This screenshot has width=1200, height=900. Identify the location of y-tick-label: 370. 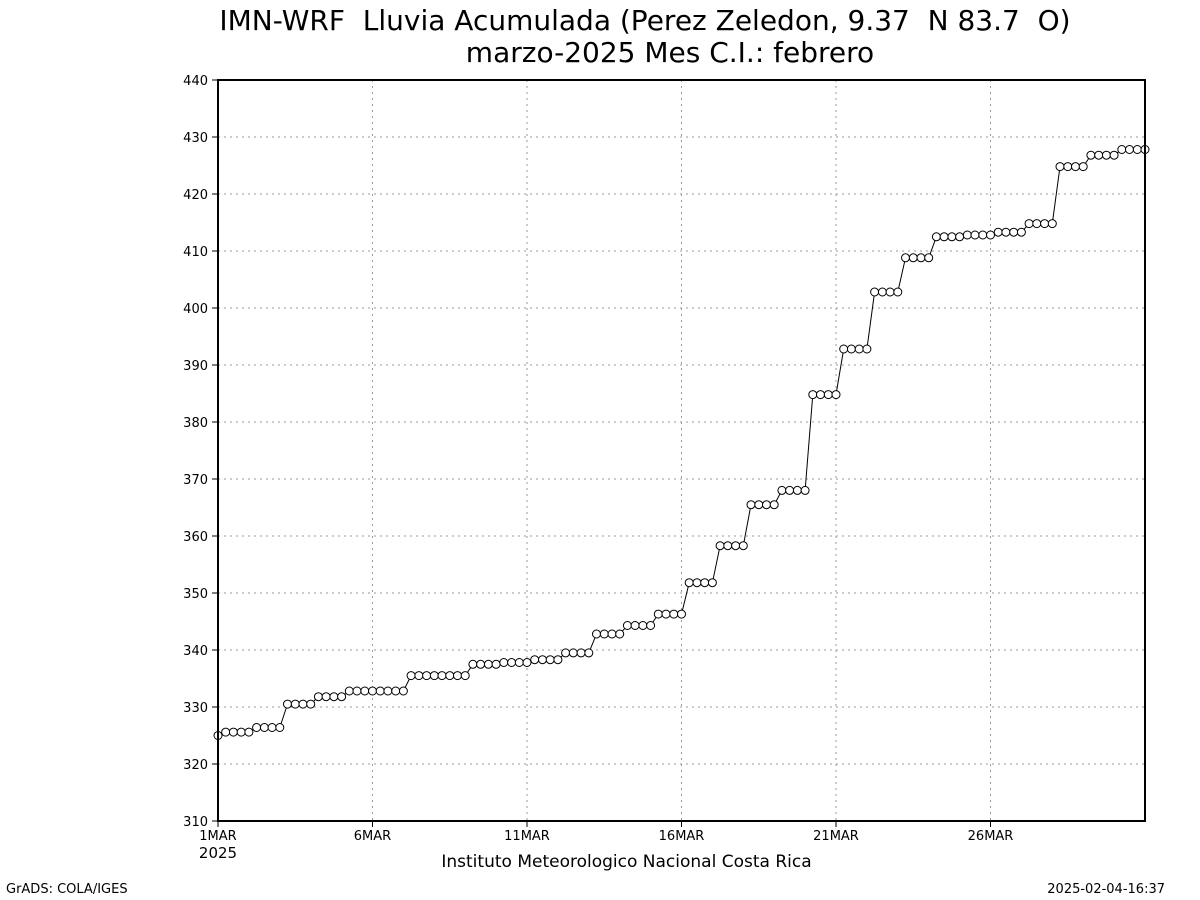
(195, 480).